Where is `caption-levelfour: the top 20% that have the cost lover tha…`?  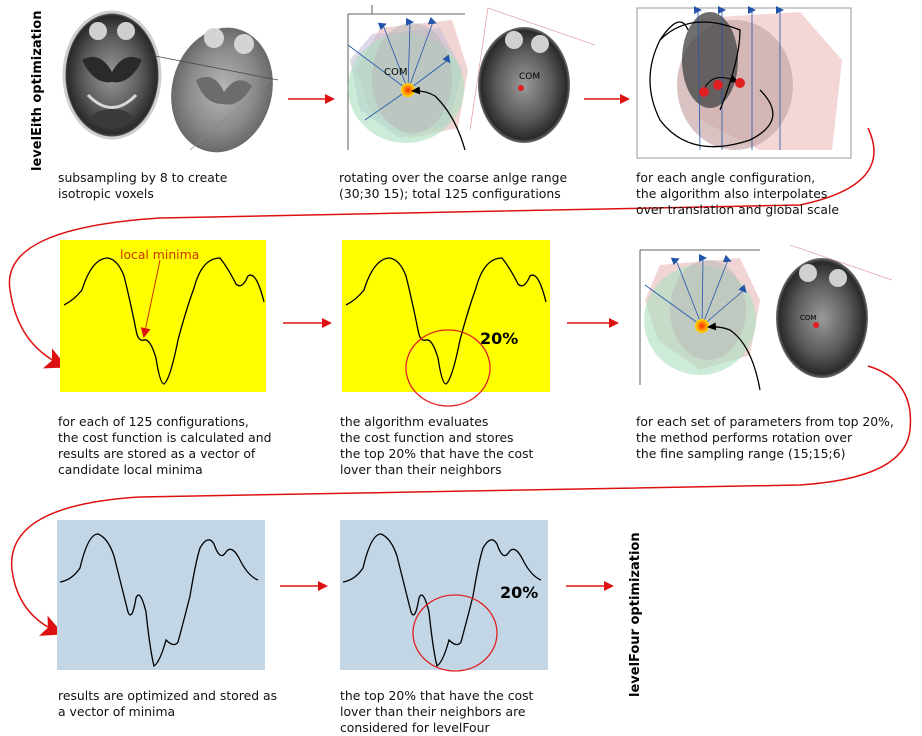
caption-levelfour: the top 20% that have the cost lover tha… is located at coordinates (437, 711).